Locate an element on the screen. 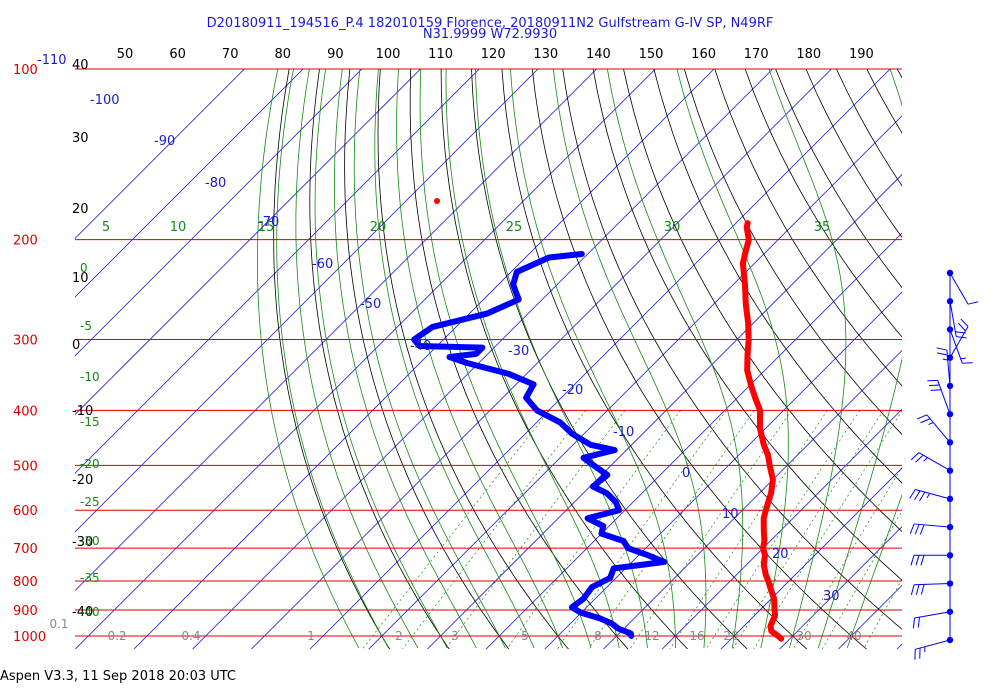 The width and height of the screenshot is (1000, 700). pressure-label: 100 is located at coordinates (25, 70).